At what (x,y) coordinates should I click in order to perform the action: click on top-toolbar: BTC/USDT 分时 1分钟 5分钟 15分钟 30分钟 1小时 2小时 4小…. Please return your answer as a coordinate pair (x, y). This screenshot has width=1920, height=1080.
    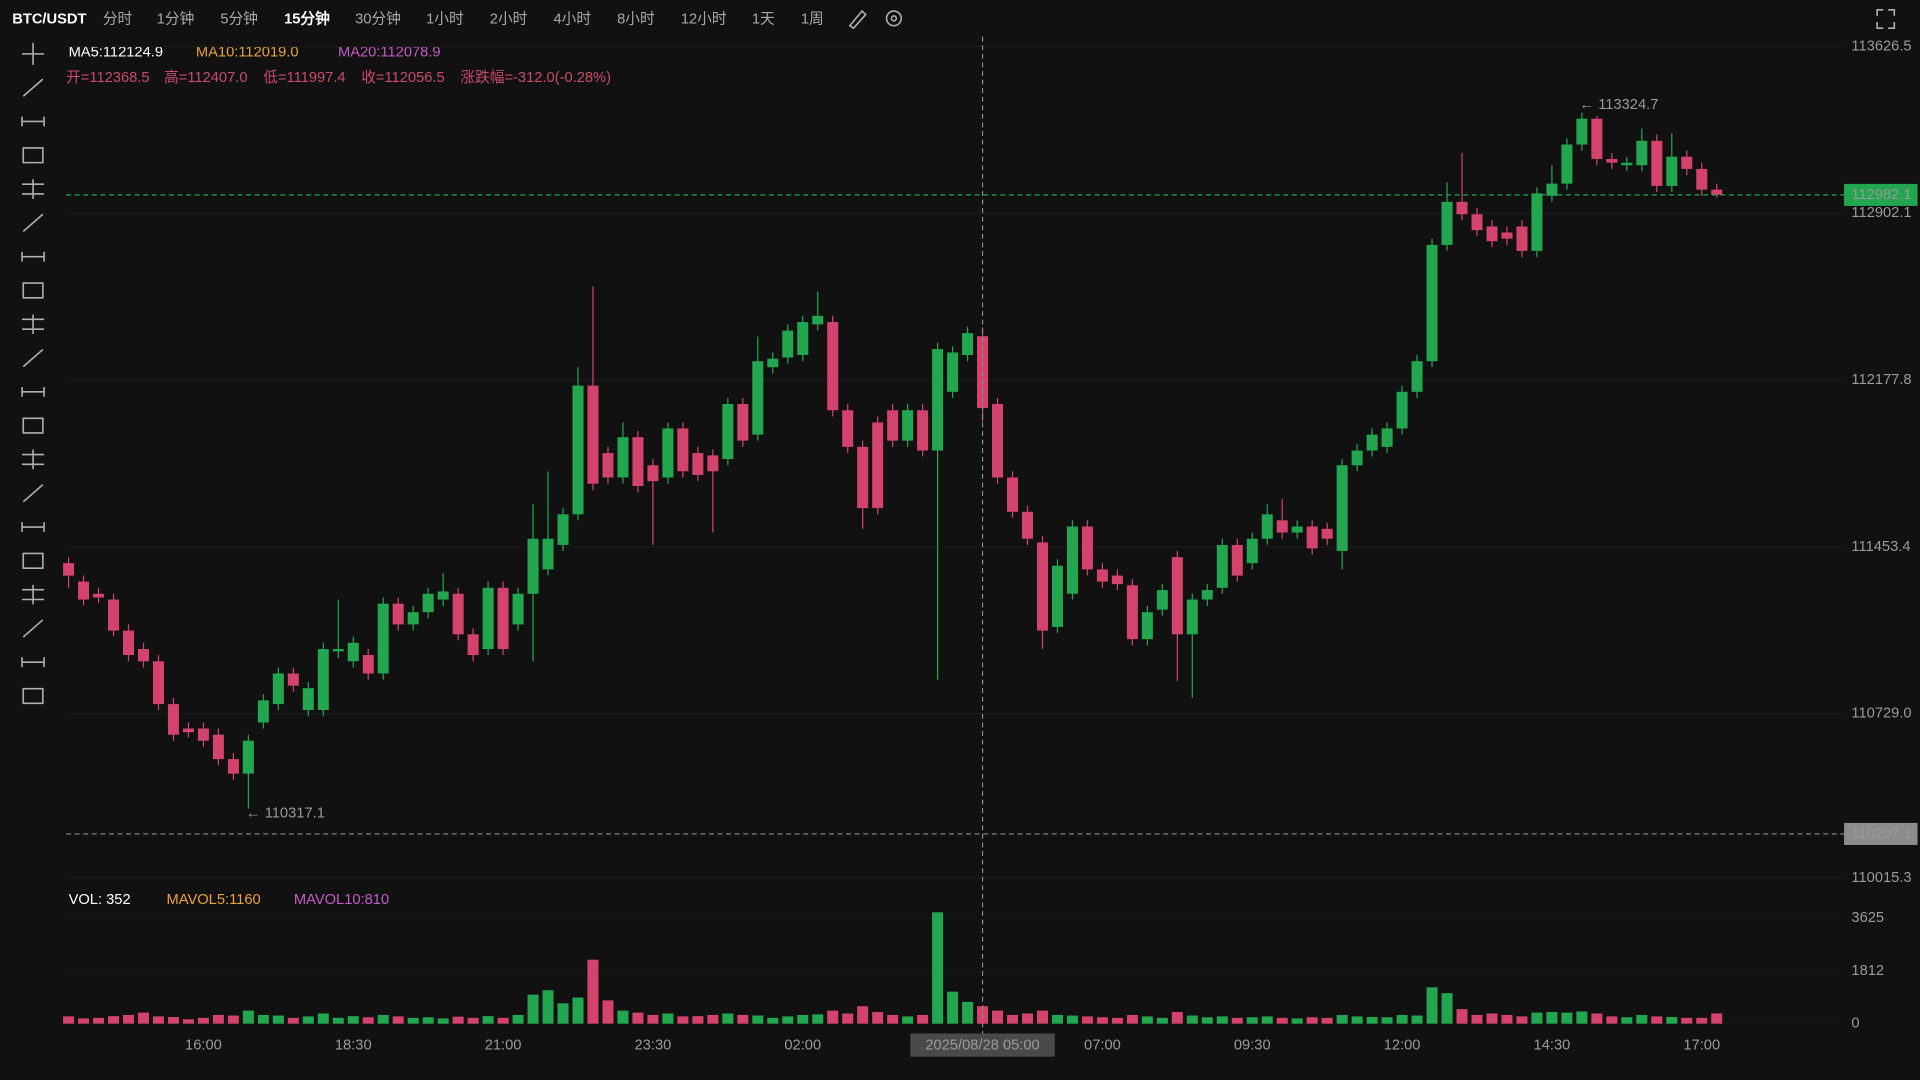
    Looking at the image, I should click on (954, 19).